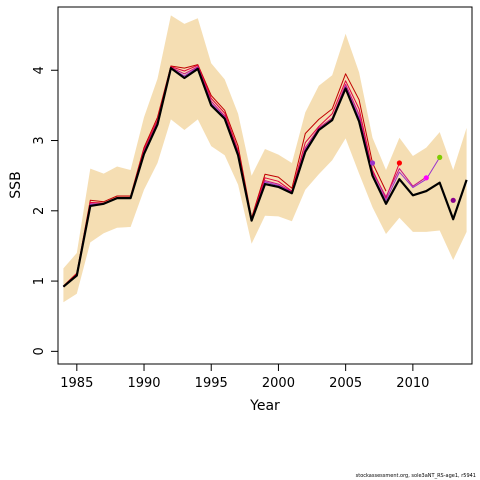 The height and width of the screenshot is (480, 480). What do you see at coordinates (143, 383) in the screenshot?
I see `x-tick-label: 1990` at bounding box center [143, 383].